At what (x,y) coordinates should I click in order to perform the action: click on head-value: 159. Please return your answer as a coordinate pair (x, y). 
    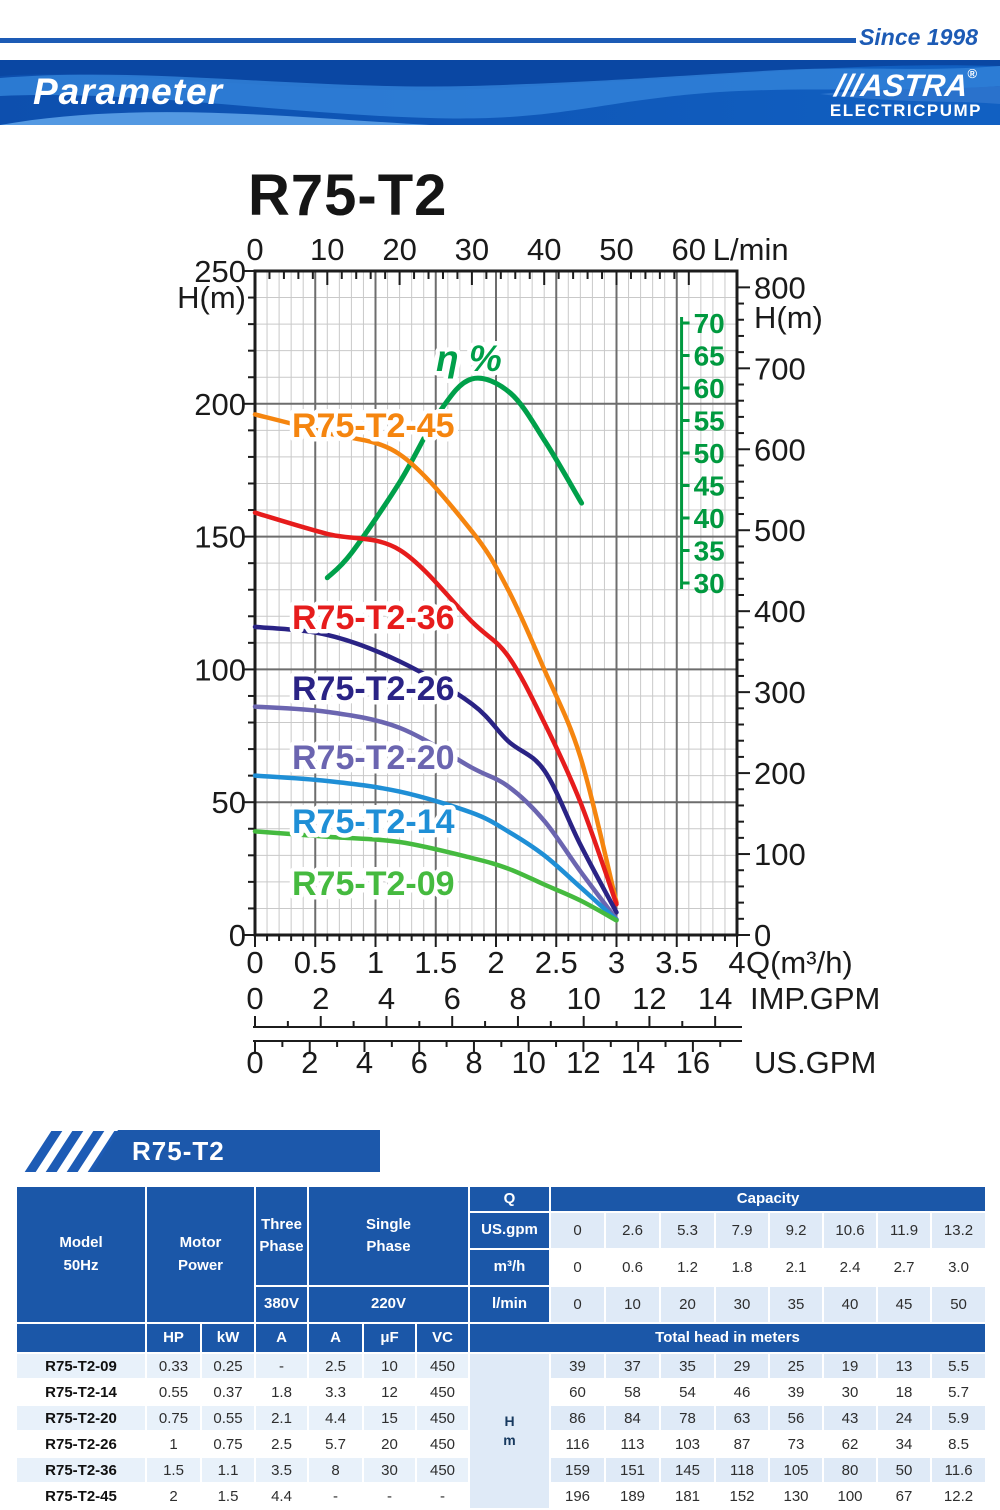
    Looking at the image, I should click on (578, 1470).